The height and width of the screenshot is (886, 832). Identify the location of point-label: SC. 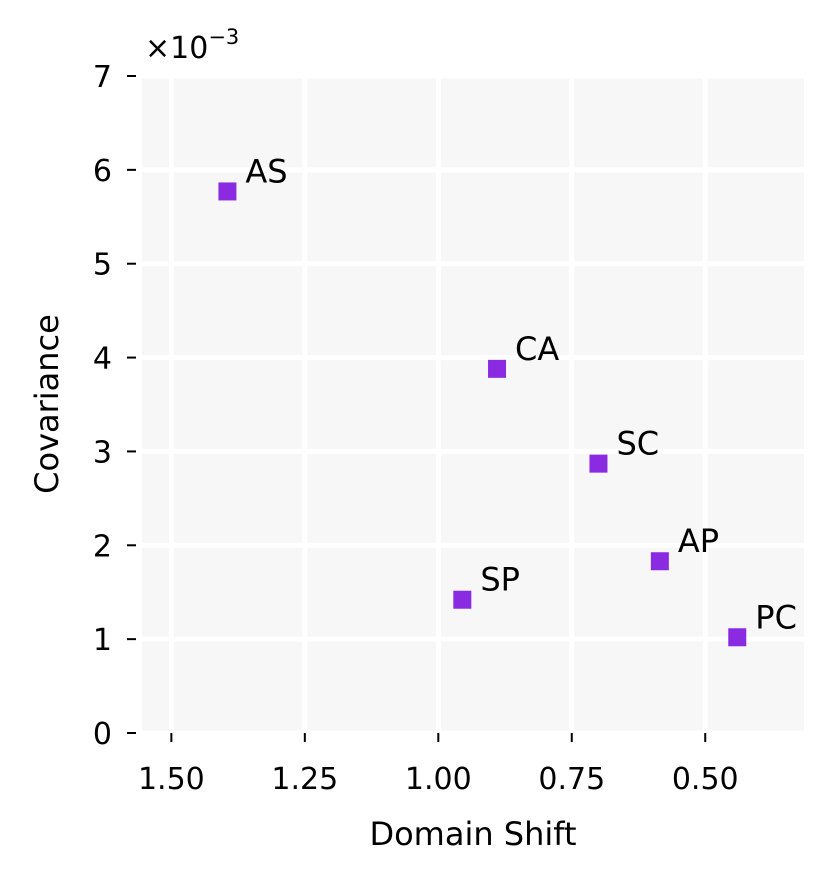
(637, 444).